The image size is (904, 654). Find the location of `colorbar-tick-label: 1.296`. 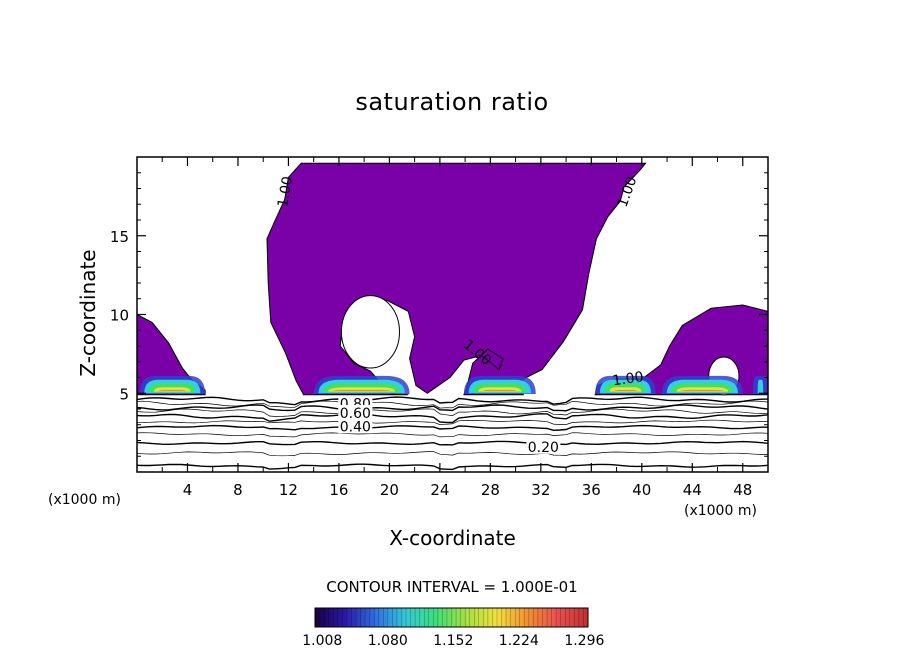

colorbar-tick-label: 1.296 is located at coordinates (584, 641).